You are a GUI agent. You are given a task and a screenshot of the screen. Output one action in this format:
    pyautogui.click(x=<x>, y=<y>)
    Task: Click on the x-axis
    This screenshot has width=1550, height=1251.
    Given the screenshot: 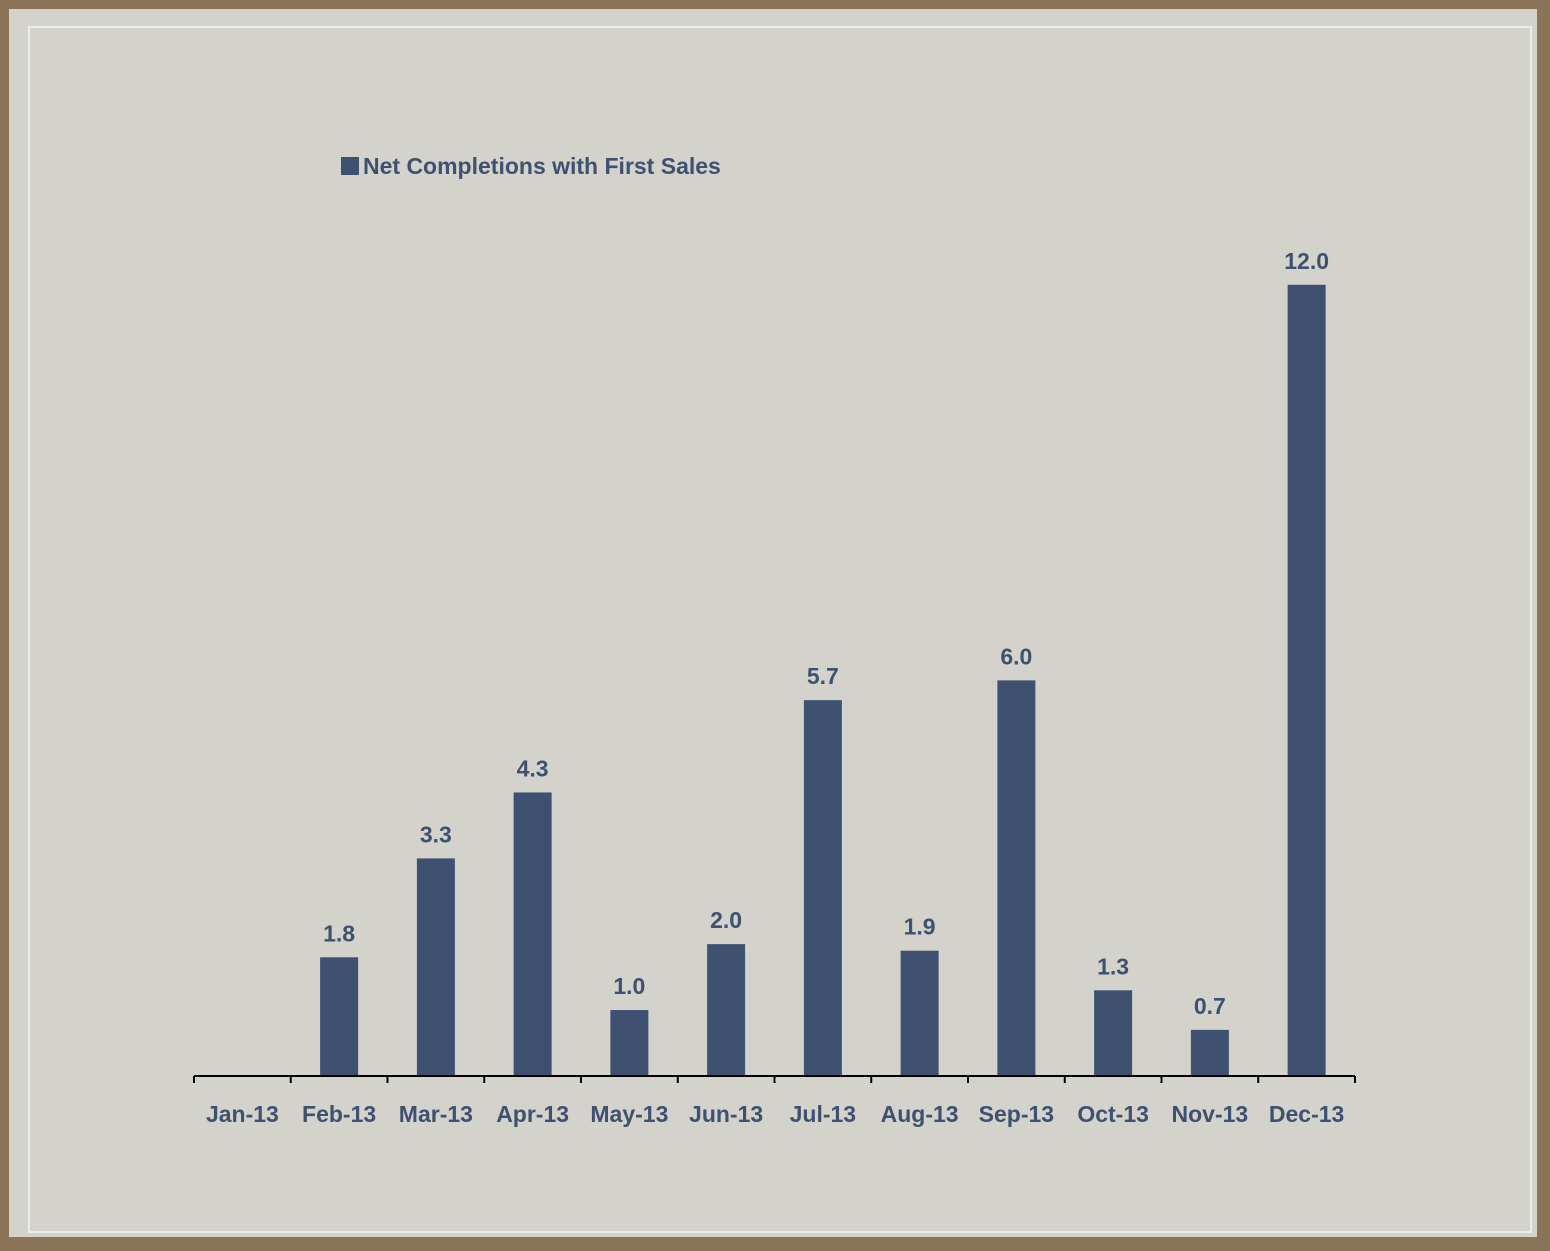 What is the action you would take?
    pyautogui.click(x=774, y=1079)
    